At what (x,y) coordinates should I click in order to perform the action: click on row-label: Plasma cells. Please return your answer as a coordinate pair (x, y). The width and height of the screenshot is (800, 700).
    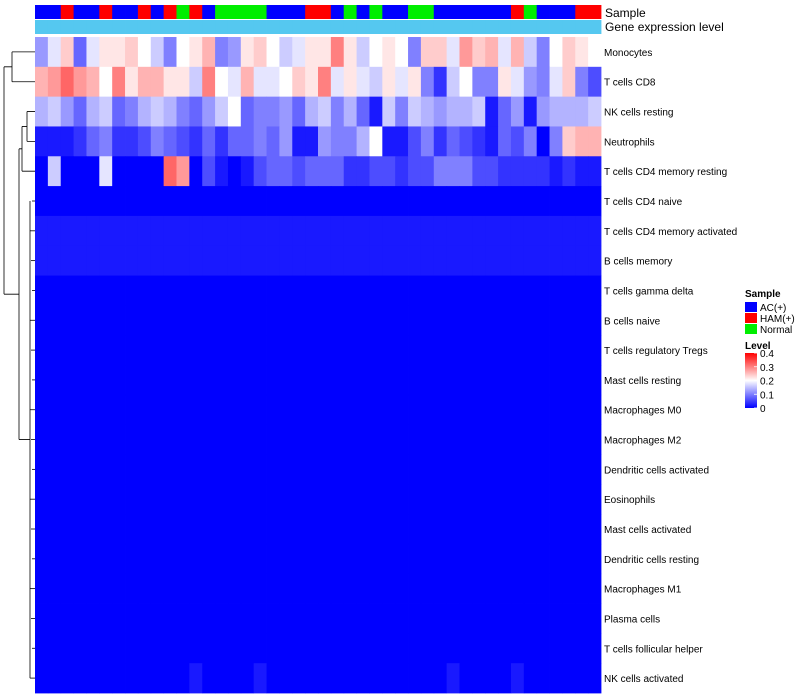
    Looking at the image, I should click on (632, 619).